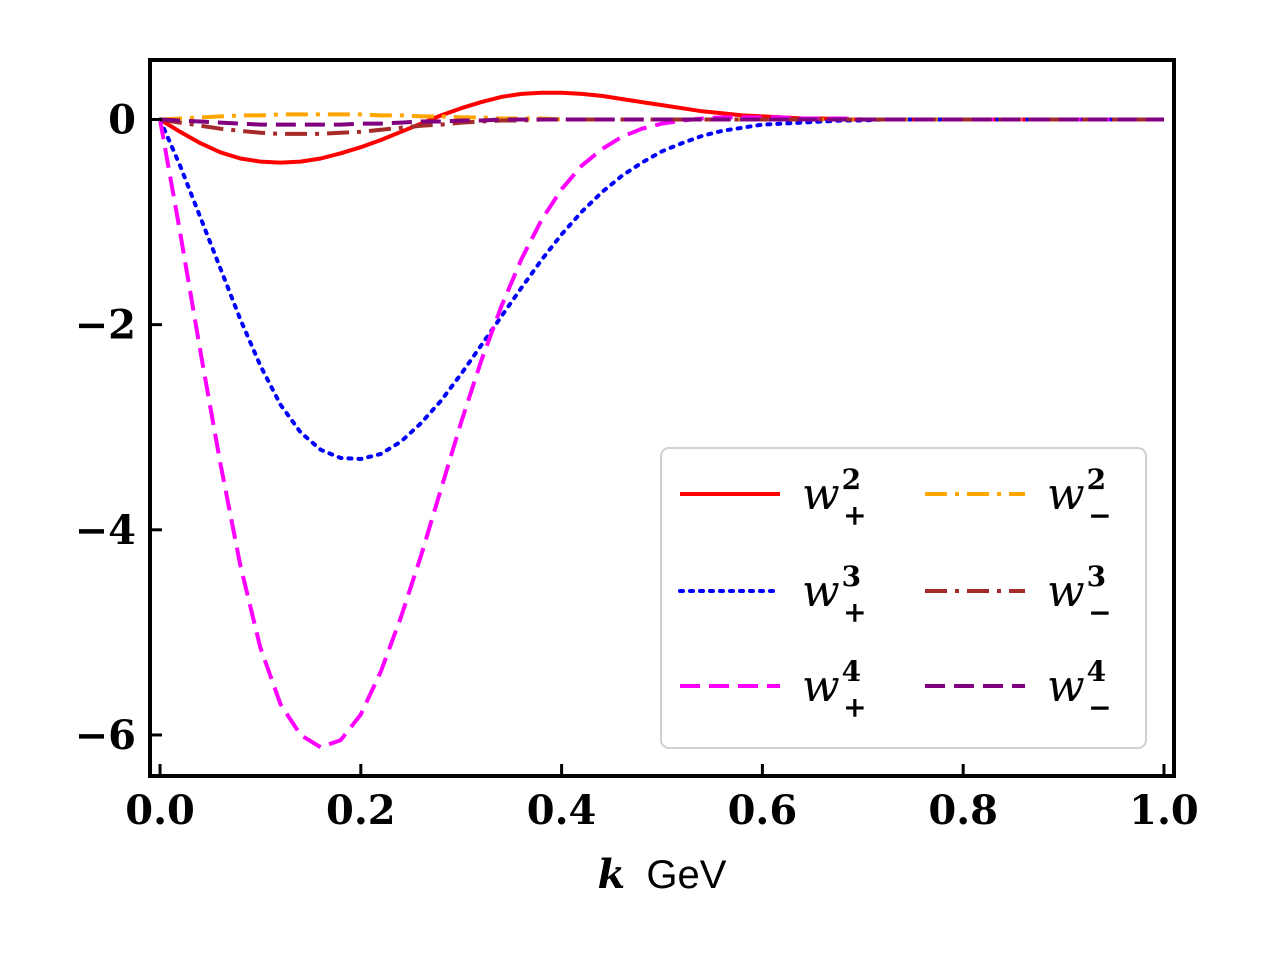 The height and width of the screenshot is (960, 1280). Describe the element at coordinates (105, 530) in the screenshot. I see `y-tick-label: −4` at that location.